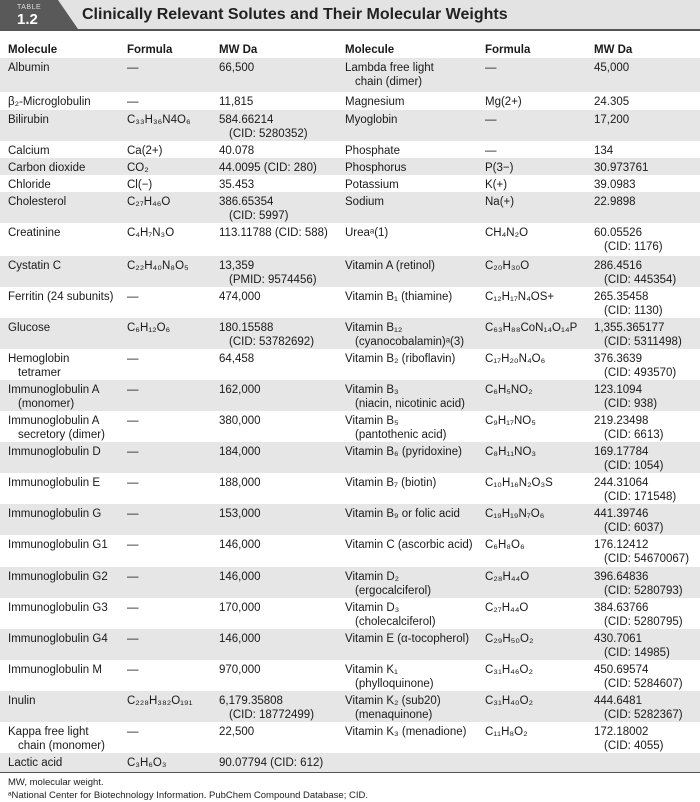 The image size is (700, 802). What do you see at coordinates (237, 732) in the screenshot?
I see `cell-mw: 22,500` at bounding box center [237, 732].